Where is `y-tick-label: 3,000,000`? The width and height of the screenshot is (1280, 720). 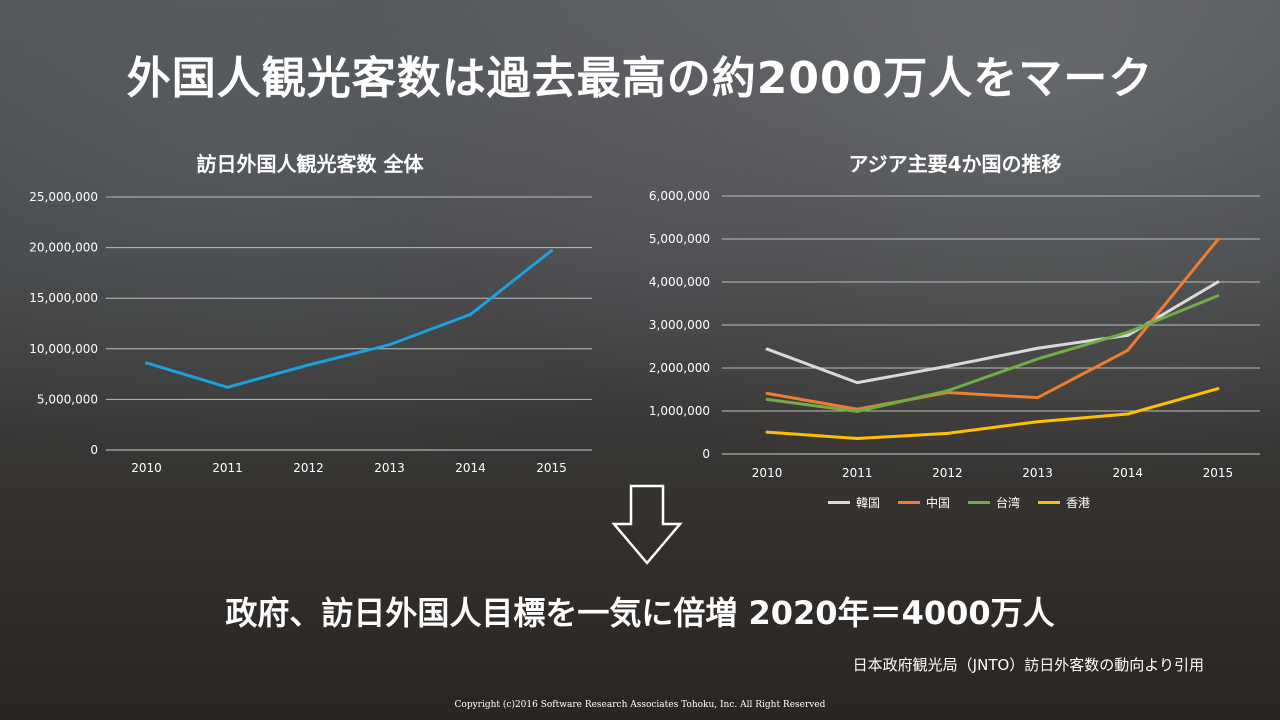 y-tick-label: 3,000,000 is located at coordinates (679, 325).